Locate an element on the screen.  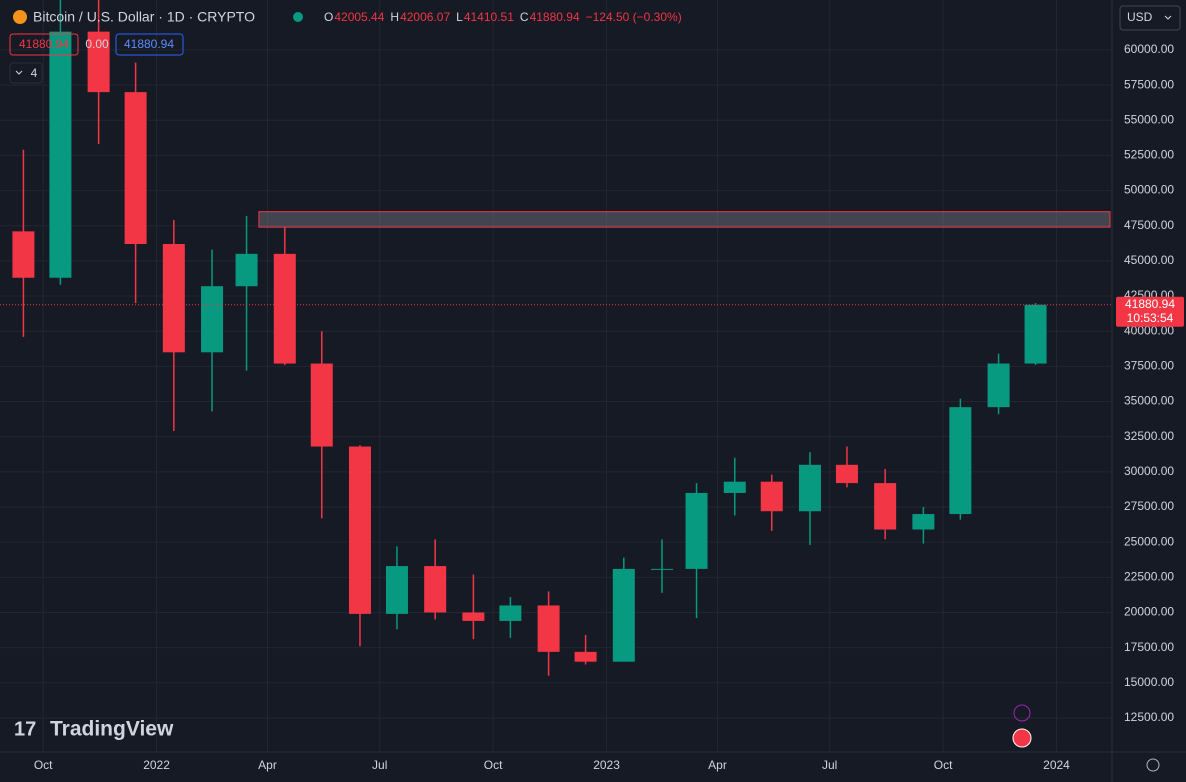
spread: 0.00 is located at coordinates (97, 44).